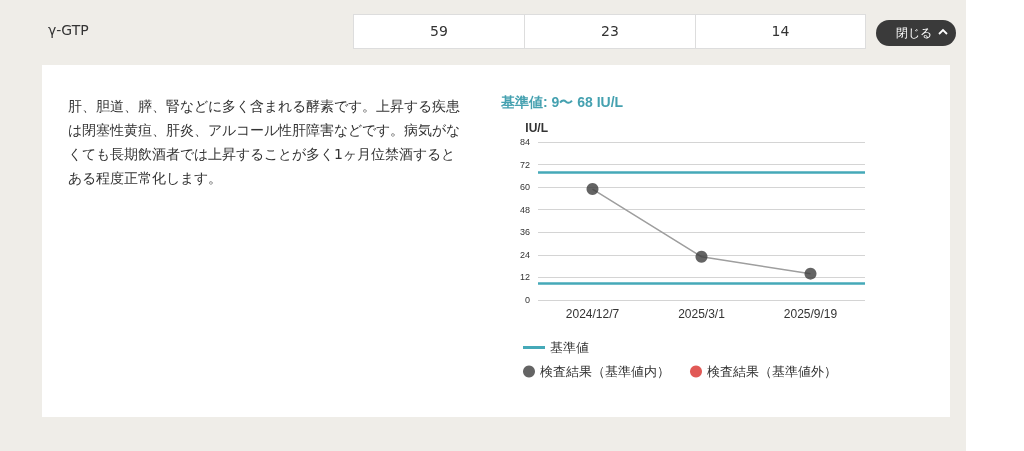 This screenshot has height=451, width=1024. What do you see at coordinates (68, 30) in the screenshot?
I see `text: γ-GTP` at bounding box center [68, 30].